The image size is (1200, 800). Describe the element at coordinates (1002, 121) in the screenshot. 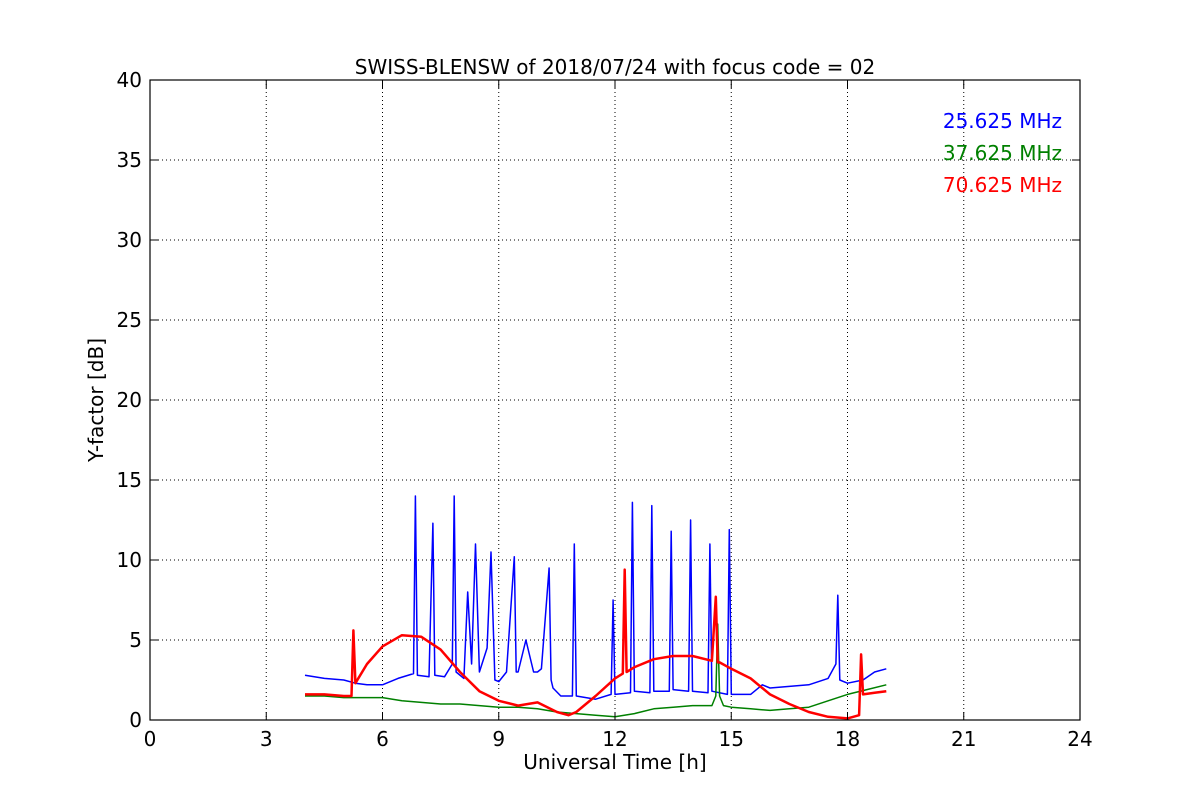

I see `legend-entry-1: 25.625 MHz` at that location.